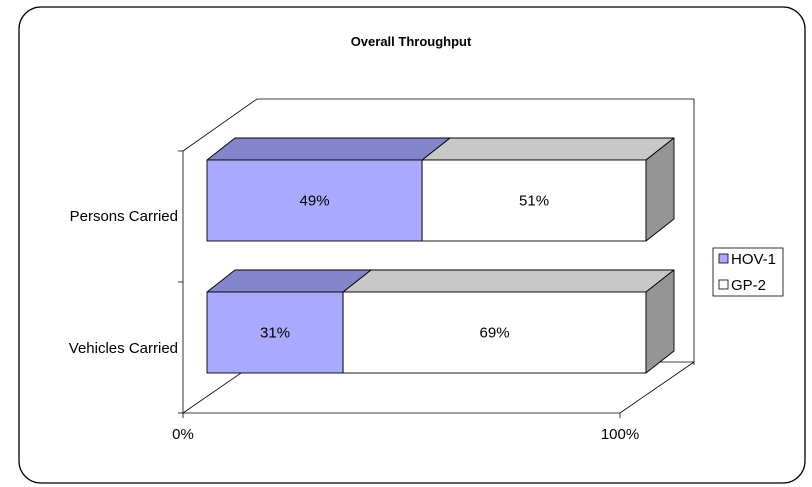  I want to click on legend: HOV-1 GP-2, so click(748, 272).